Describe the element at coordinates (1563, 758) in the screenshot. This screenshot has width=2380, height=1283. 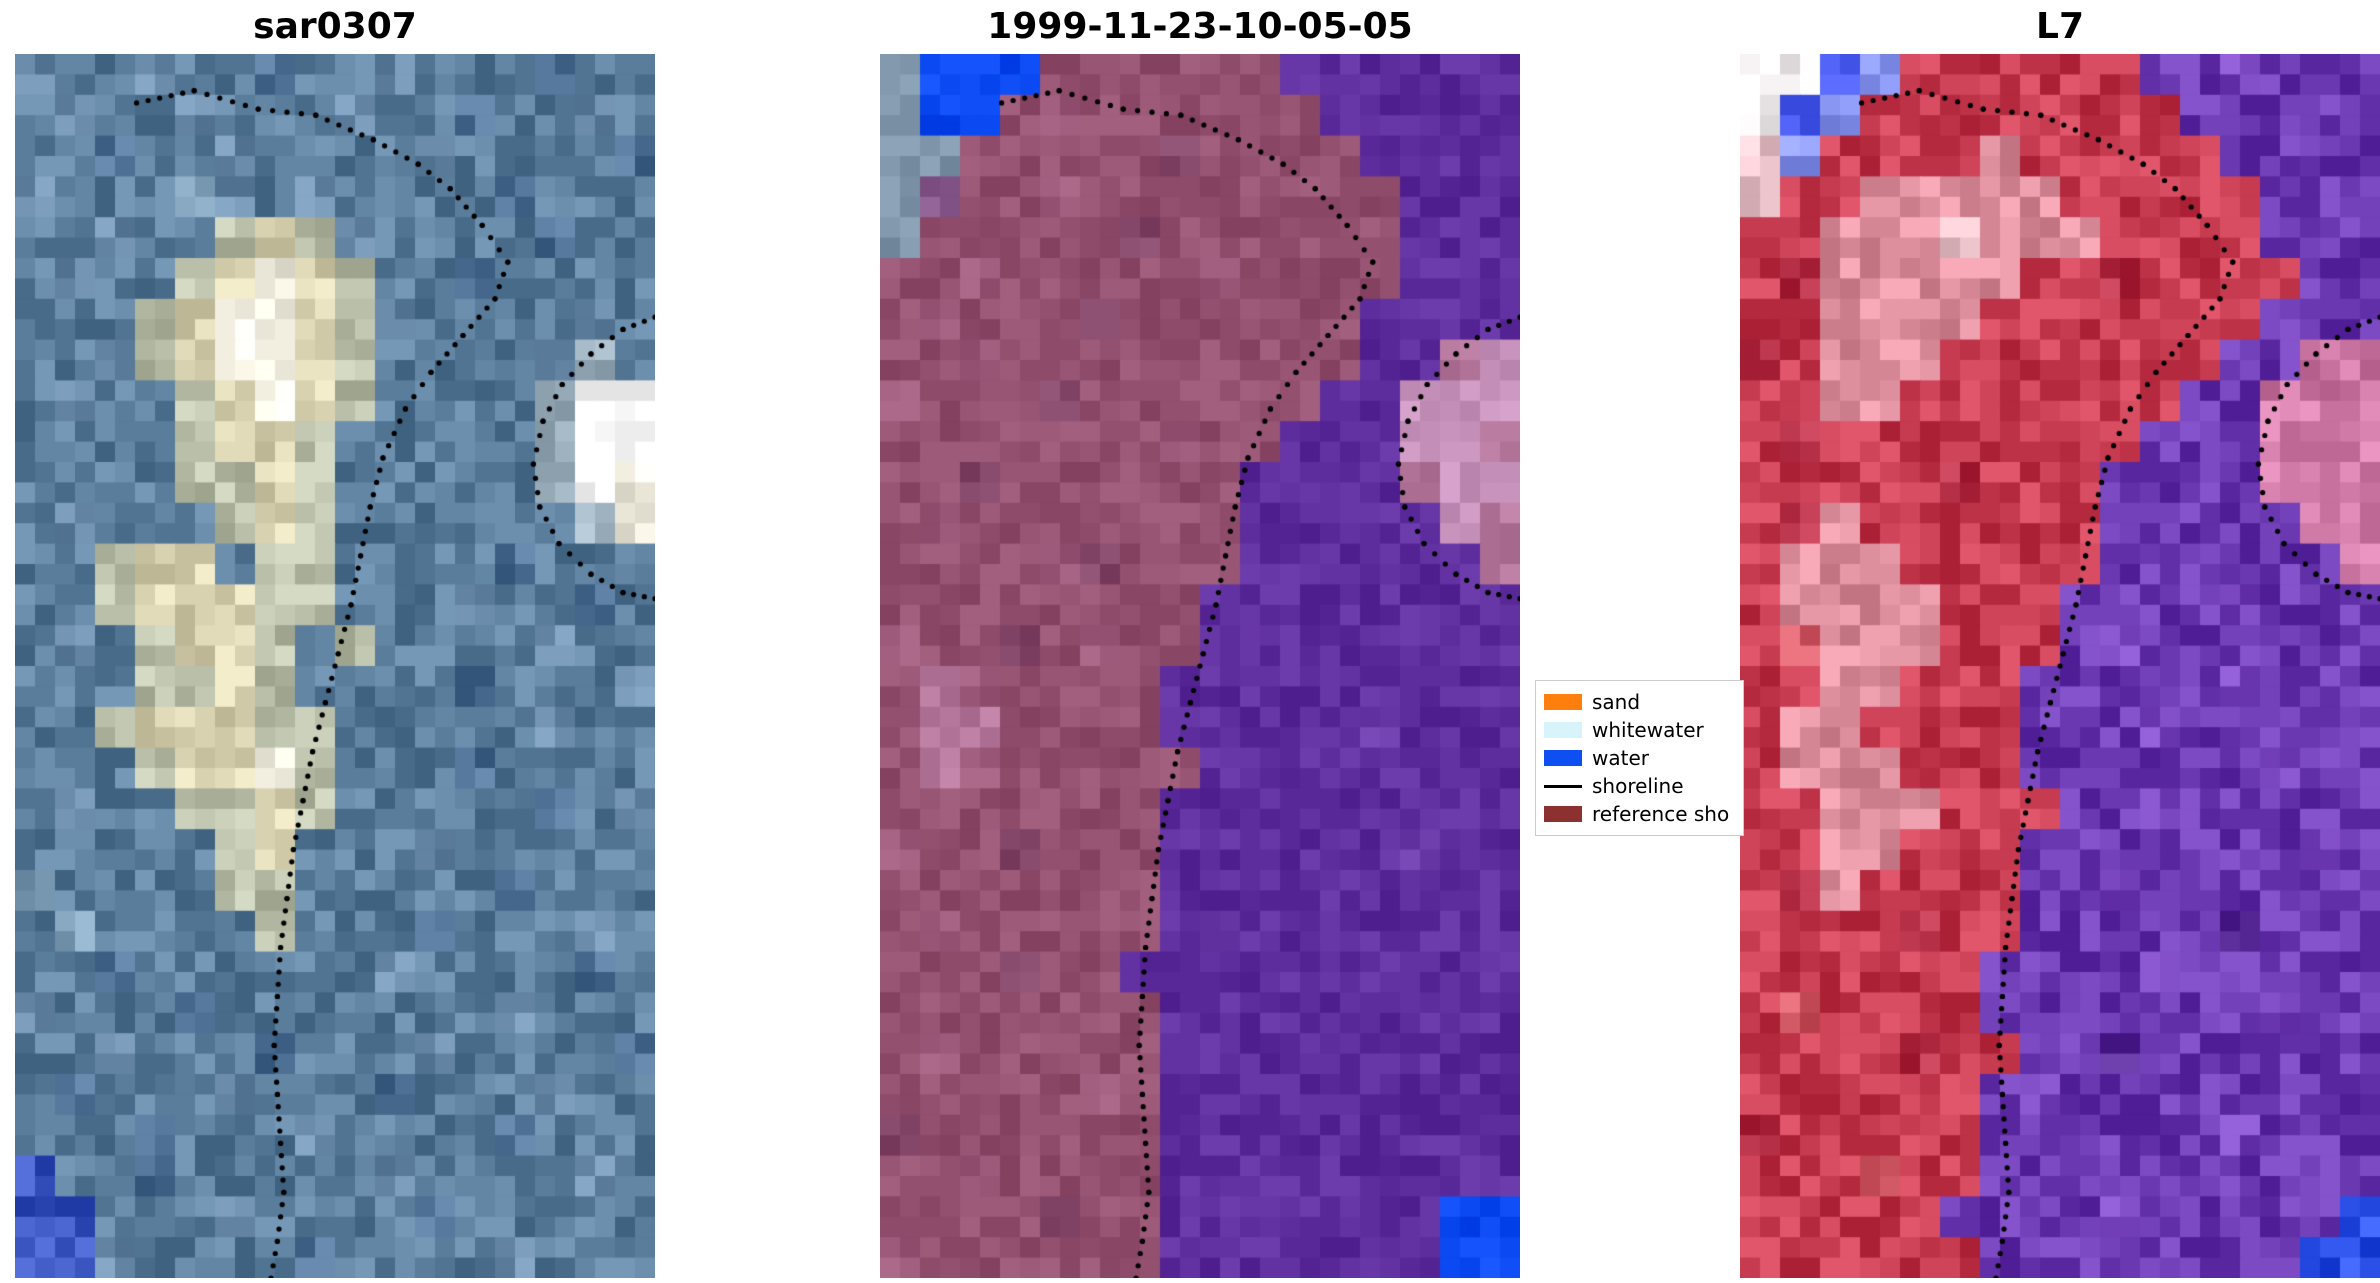
I see `water-swatch-icon` at that location.